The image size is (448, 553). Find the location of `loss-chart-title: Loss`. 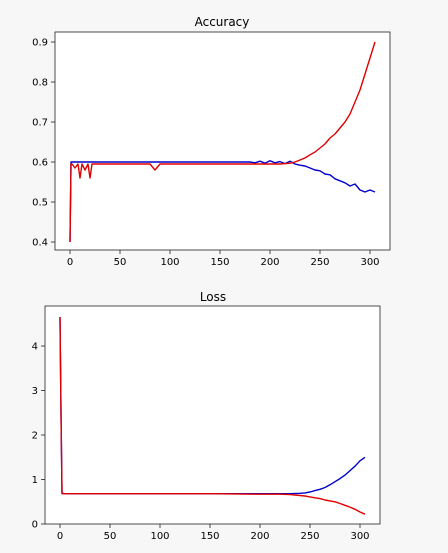

loss-chart-title: Loss is located at coordinates (213, 297).